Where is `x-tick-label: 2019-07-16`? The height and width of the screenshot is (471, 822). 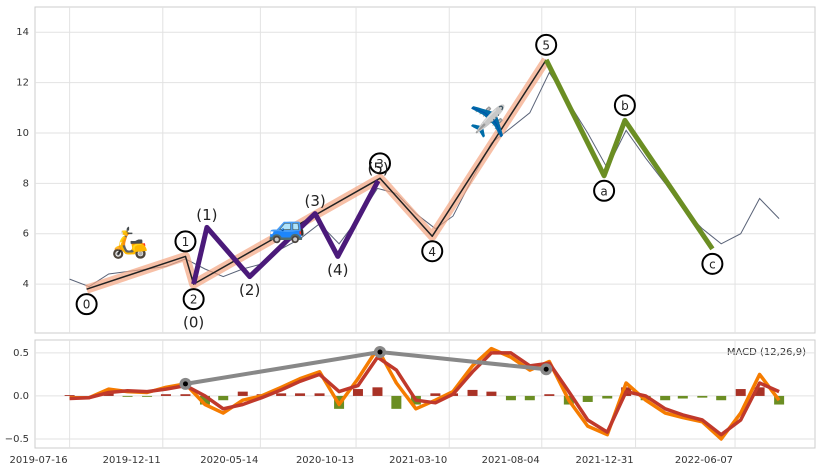 x-tick-label: 2019-07-16 is located at coordinates (38, 460).